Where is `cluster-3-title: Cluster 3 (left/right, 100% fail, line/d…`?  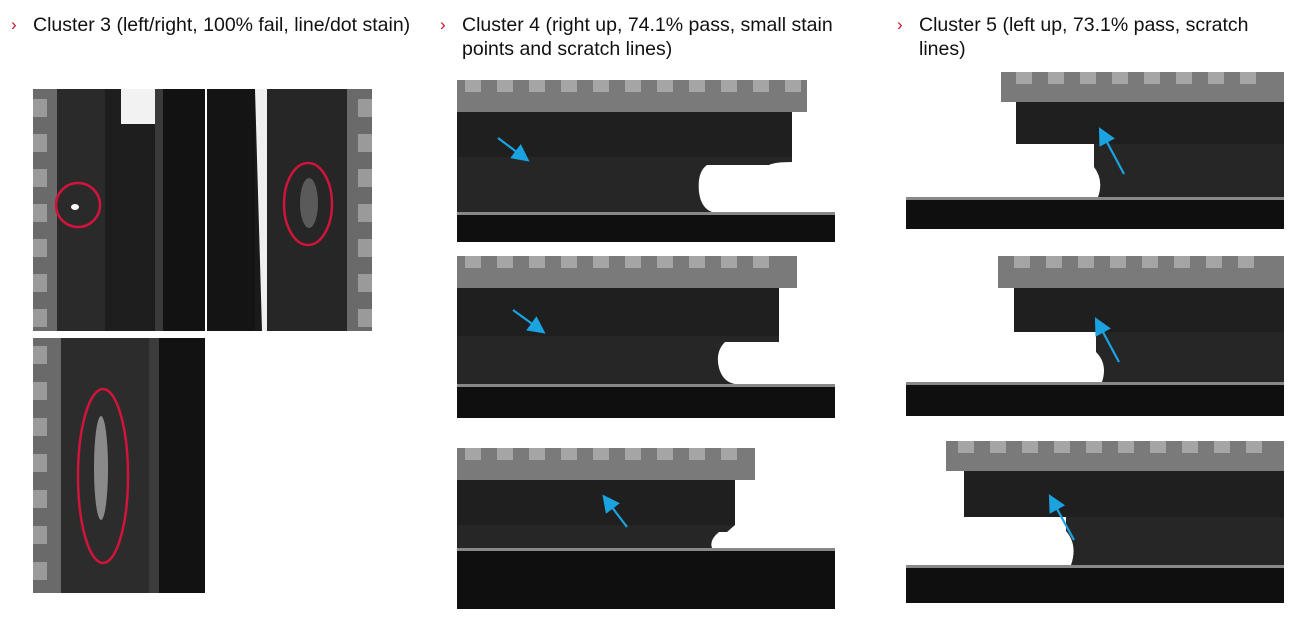 cluster-3-title: Cluster 3 (left/right, 100% fail, line/d… is located at coordinates (222, 25).